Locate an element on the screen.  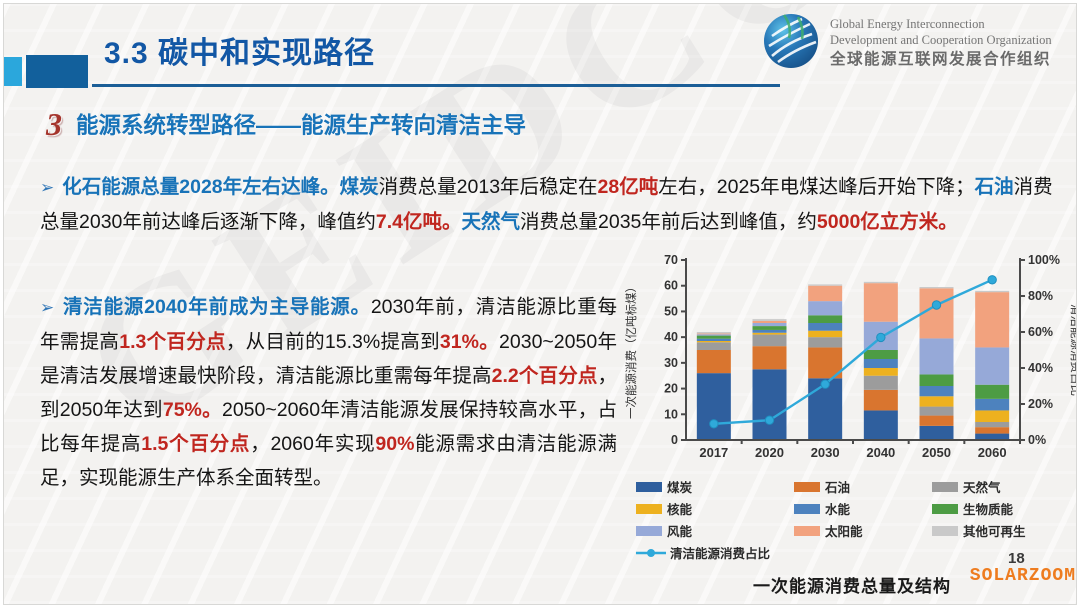
text-run: 天然气 is located at coordinates (491, 222).